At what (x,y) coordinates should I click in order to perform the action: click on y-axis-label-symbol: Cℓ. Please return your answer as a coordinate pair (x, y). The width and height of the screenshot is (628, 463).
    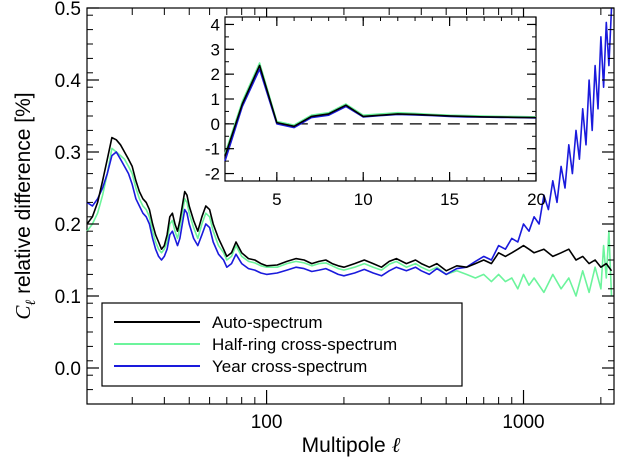
    Looking at the image, I should click on (25, 310).